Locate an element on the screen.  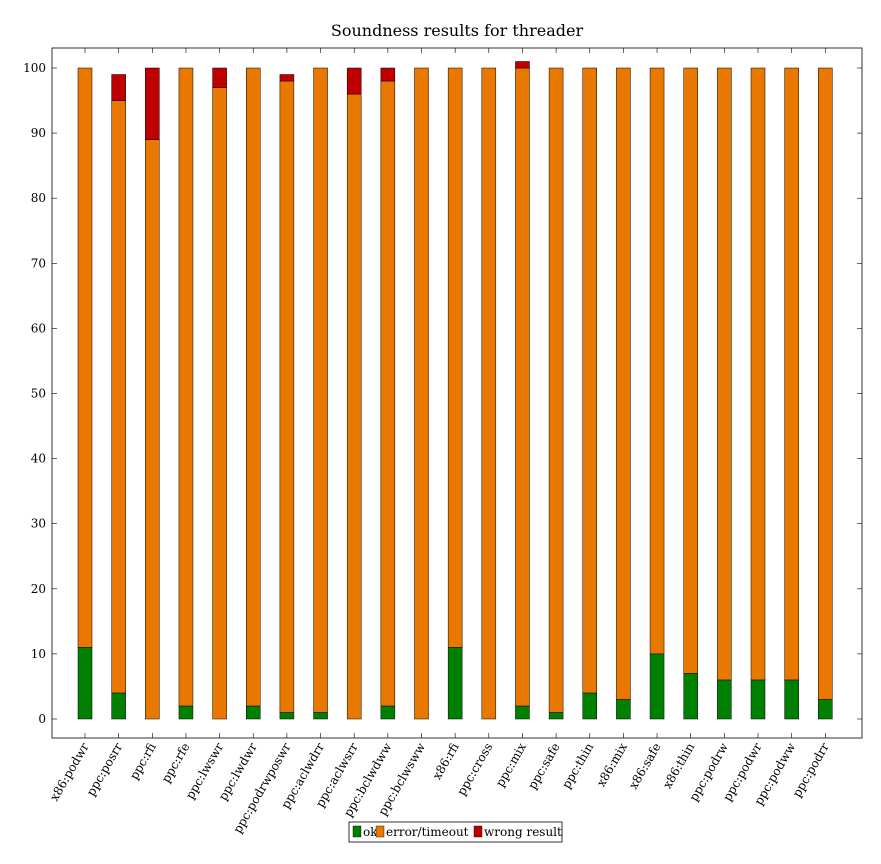
x-tick-label: x86:thin is located at coordinates (678, 765).